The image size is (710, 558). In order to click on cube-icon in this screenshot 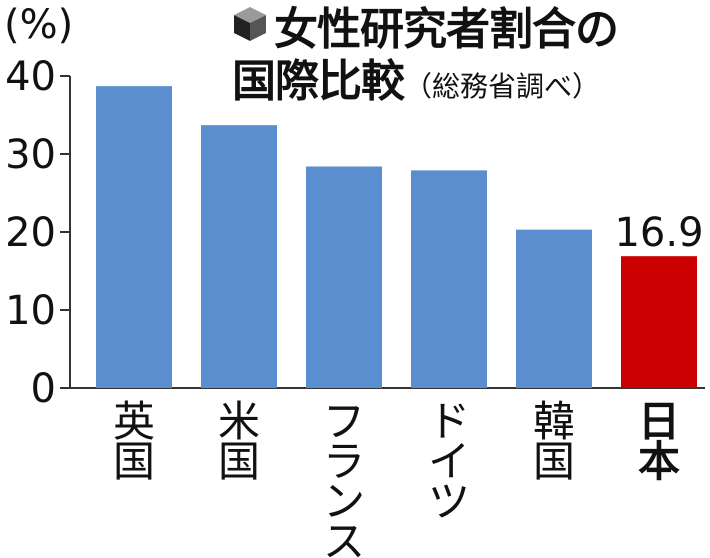, I will do `click(250, 29)`.